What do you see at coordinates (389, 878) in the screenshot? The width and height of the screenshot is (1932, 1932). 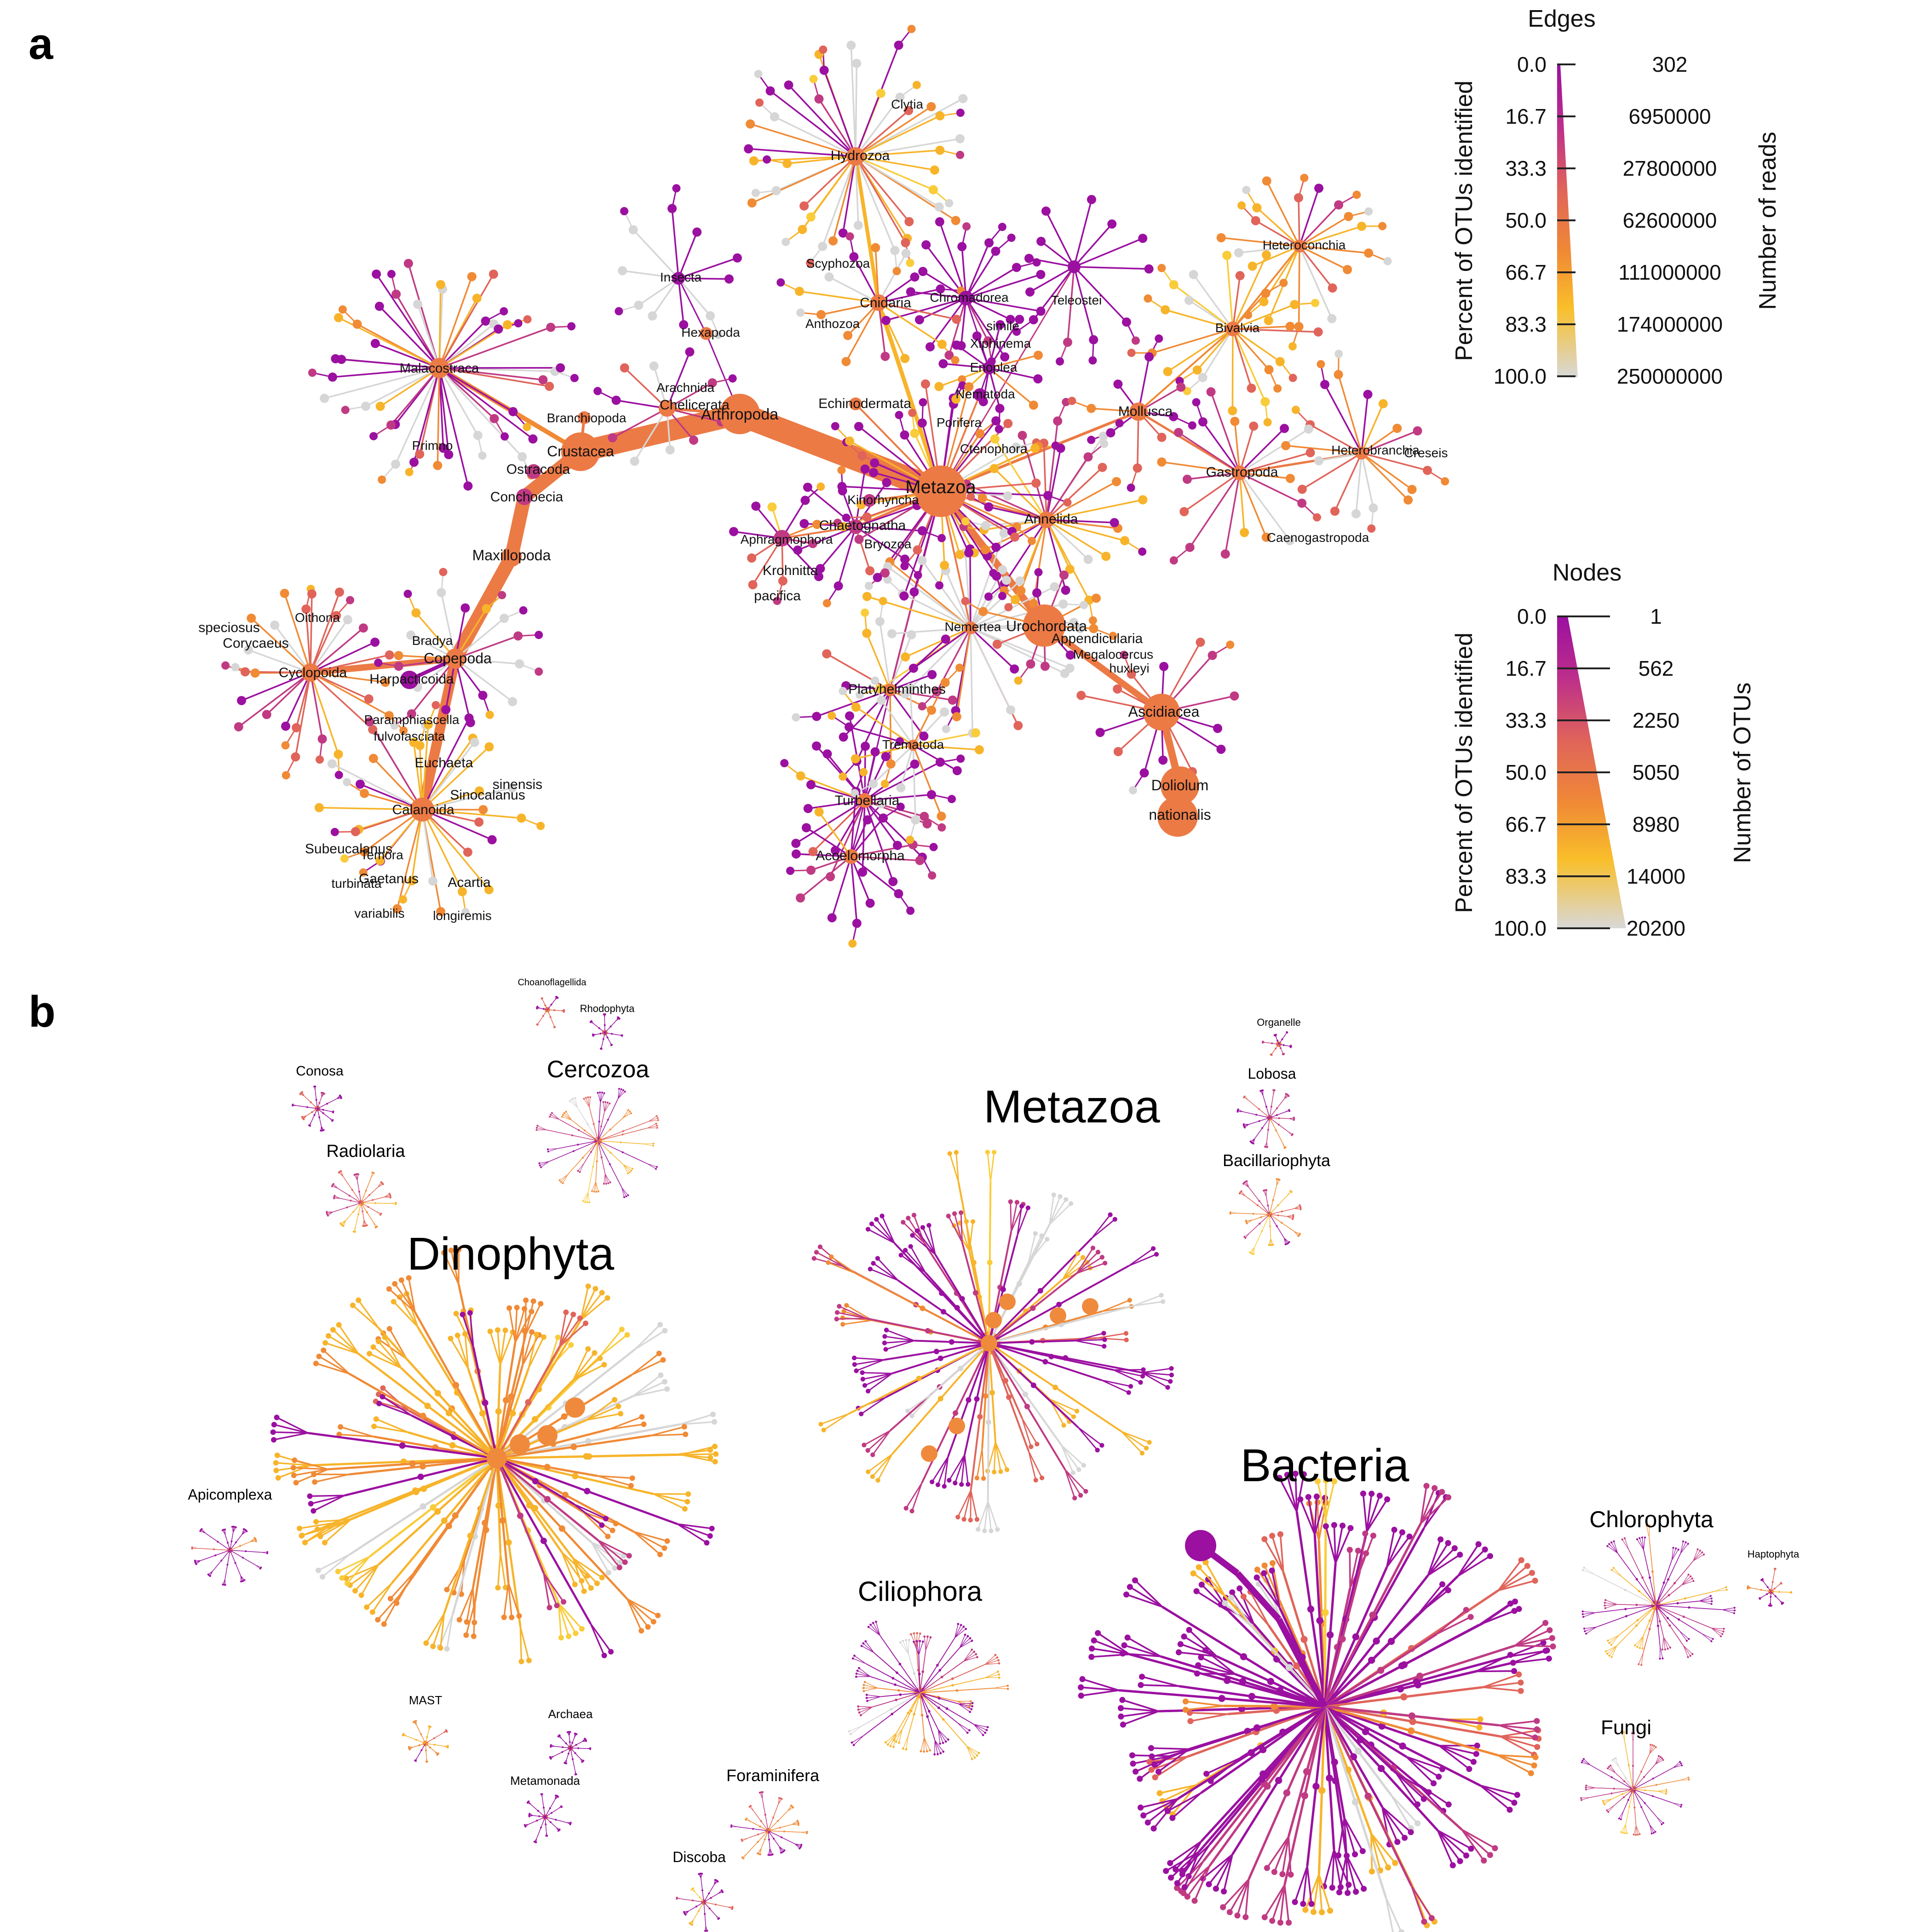 I see `taxon-label: Gaetanus` at bounding box center [389, 878].